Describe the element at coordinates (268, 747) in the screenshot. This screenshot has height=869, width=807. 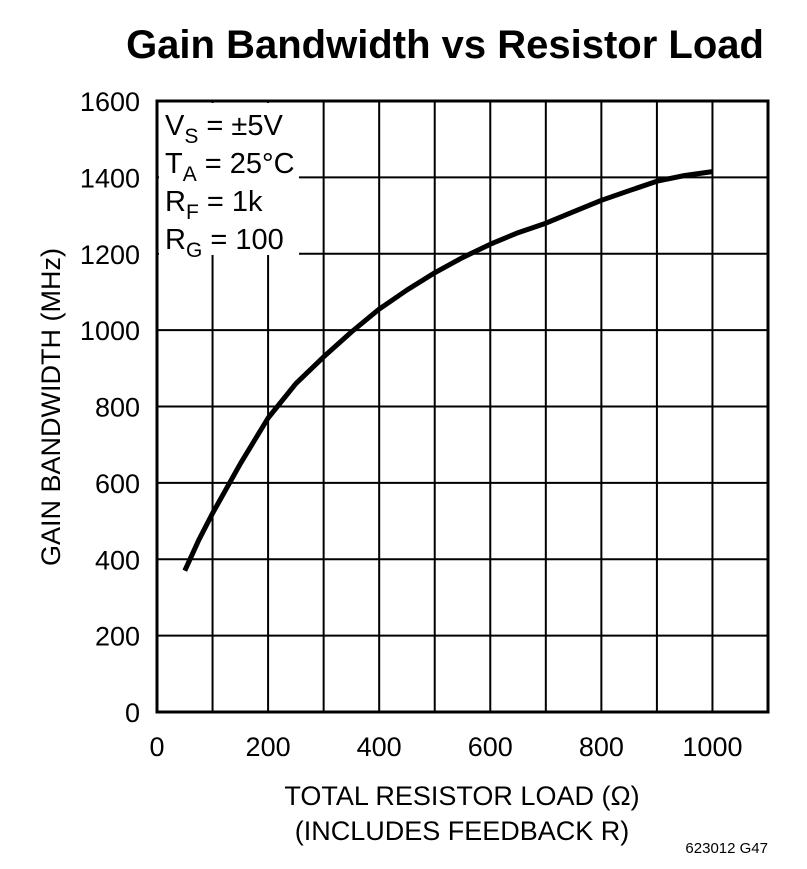
I see `x-tick-label: 200` at that location.